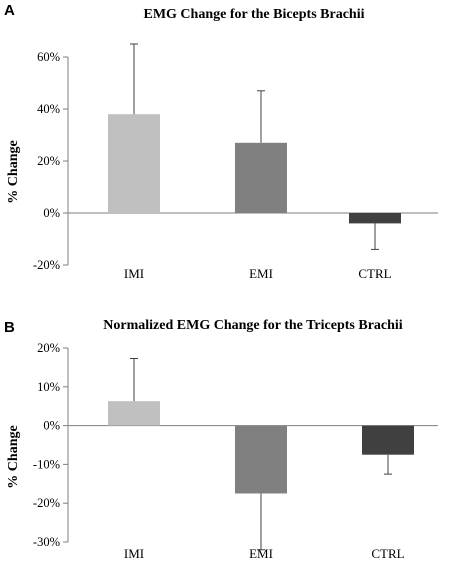  Describe the element at coordinates (48, 387) in the screenshot. I see `y-tick-label: 10%` at that location.